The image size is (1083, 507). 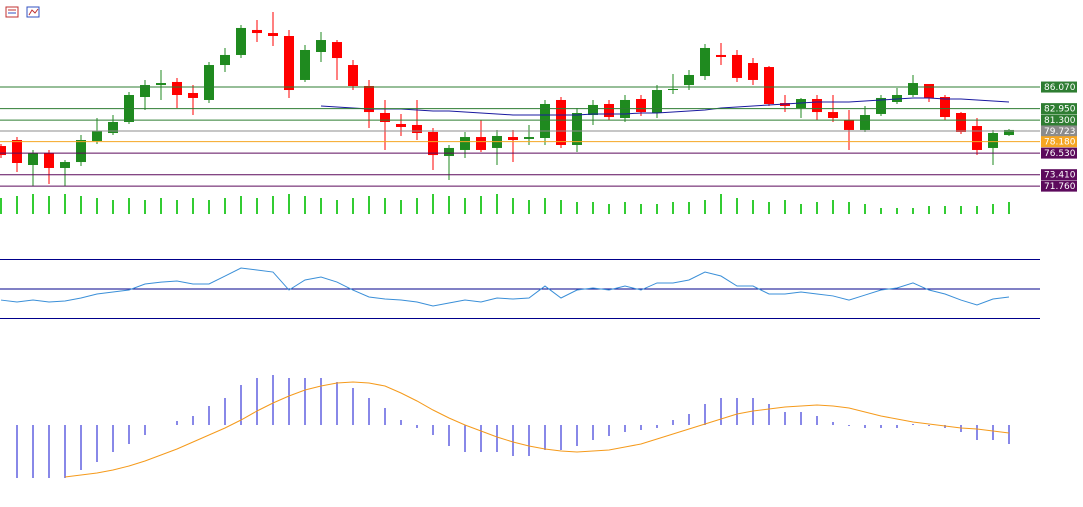 I want to click on level-label: 71.760, so click(x=1060, y=187).